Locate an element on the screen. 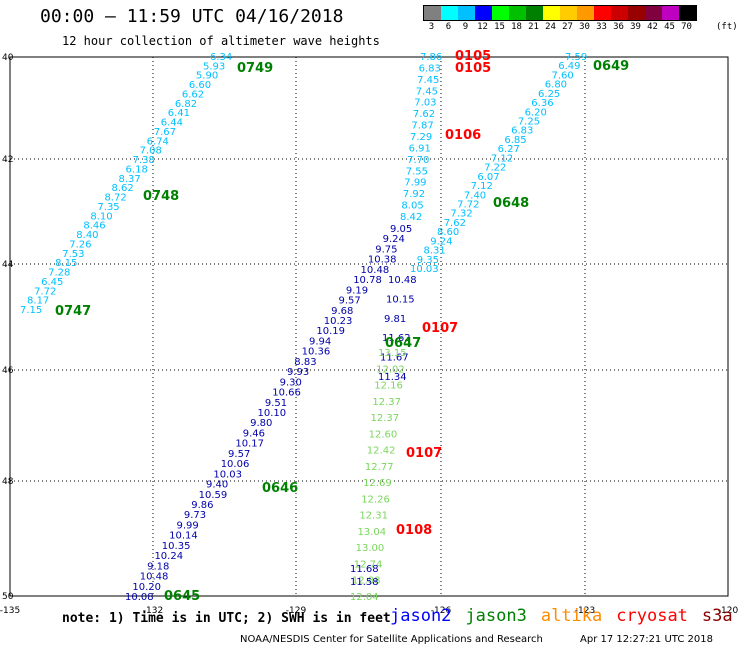 The height and width of the screenshot is (650, 740). swh-value-label: 9.93 is located at coordinates (298, 372).